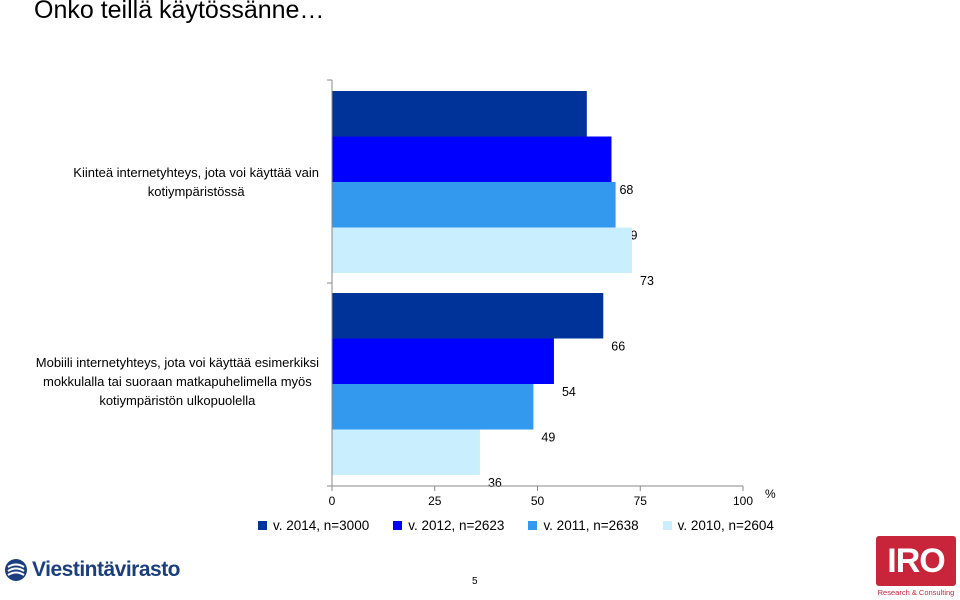  I want to click on data-label-mobile-2011: 49, so click(548, 438).